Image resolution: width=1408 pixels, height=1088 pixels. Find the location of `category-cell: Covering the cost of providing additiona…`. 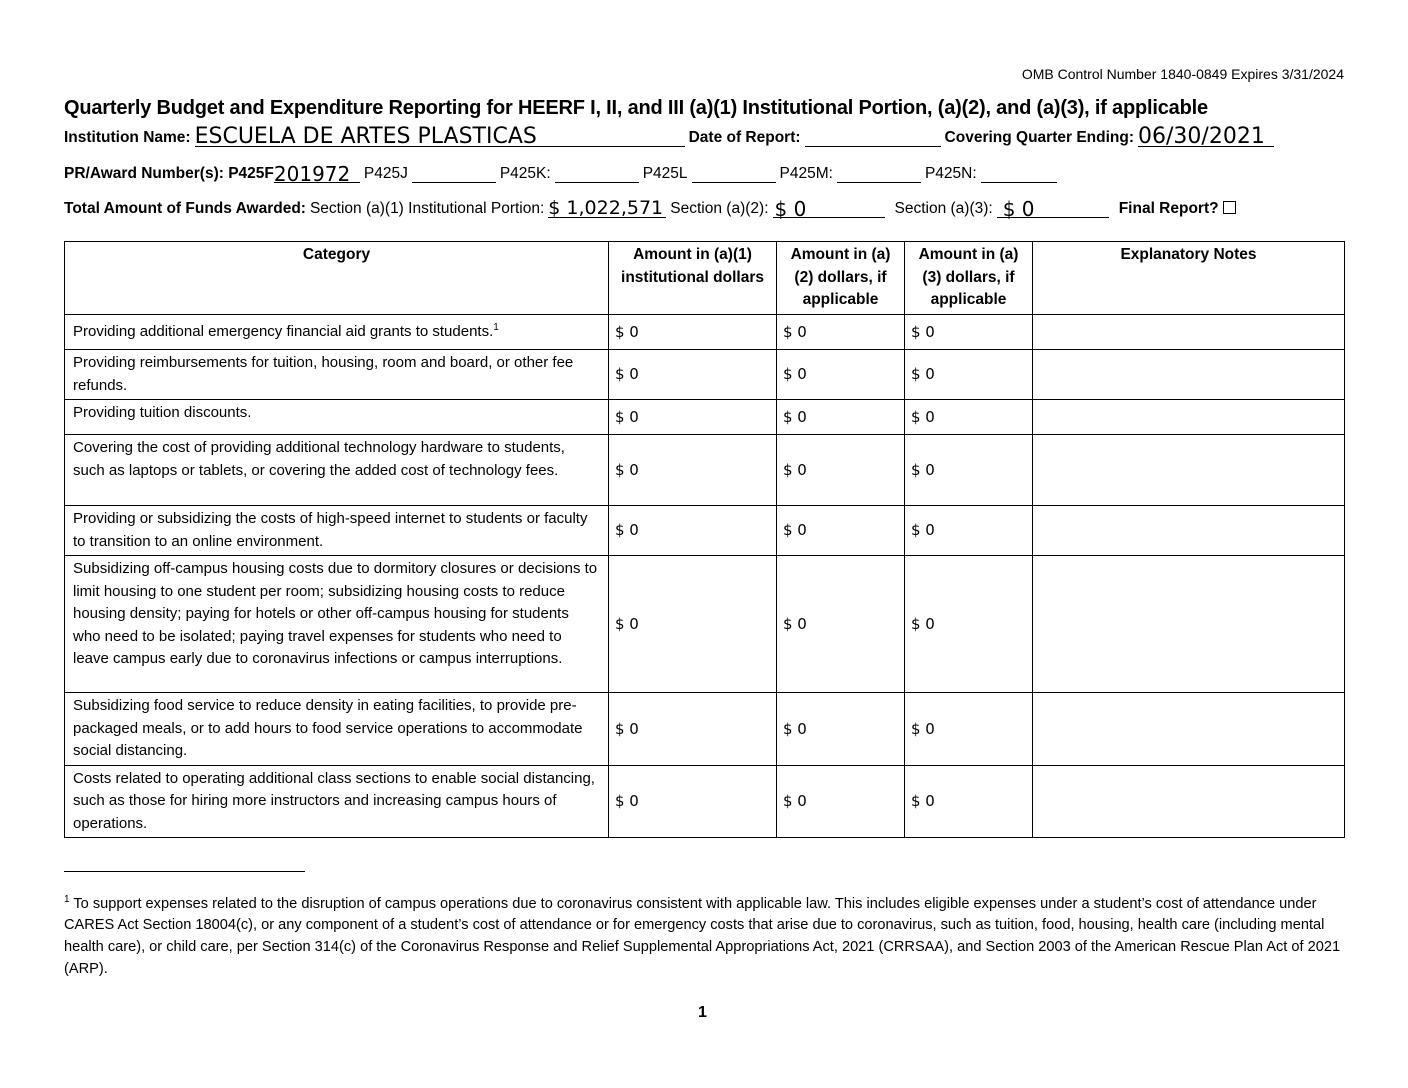

category-cell: Covering the cost of providing additiona… is located at coordinates (336, 470).